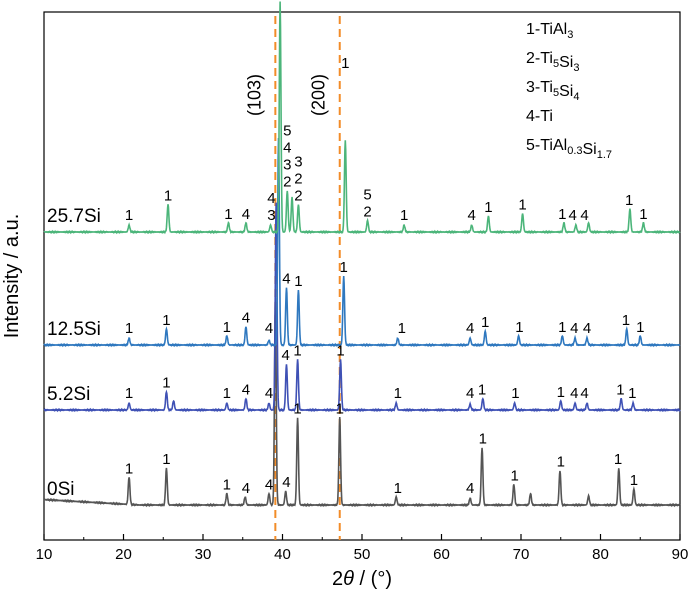 This screenshot has width=700, height=615. I want to click on peak-label-12-5si-8: 1, so click(402, 328).